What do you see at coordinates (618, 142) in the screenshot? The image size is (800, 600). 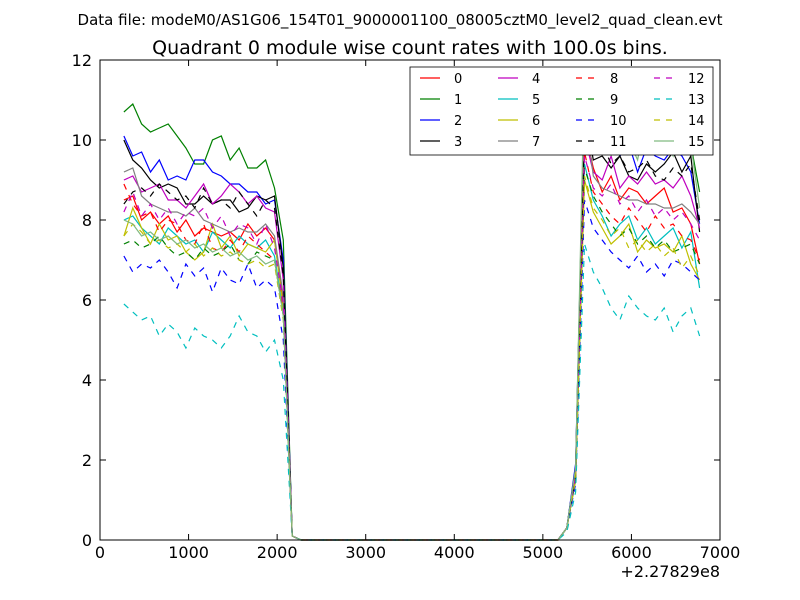 I see `legend-label-11: 11` at bounding box center [618, 142].